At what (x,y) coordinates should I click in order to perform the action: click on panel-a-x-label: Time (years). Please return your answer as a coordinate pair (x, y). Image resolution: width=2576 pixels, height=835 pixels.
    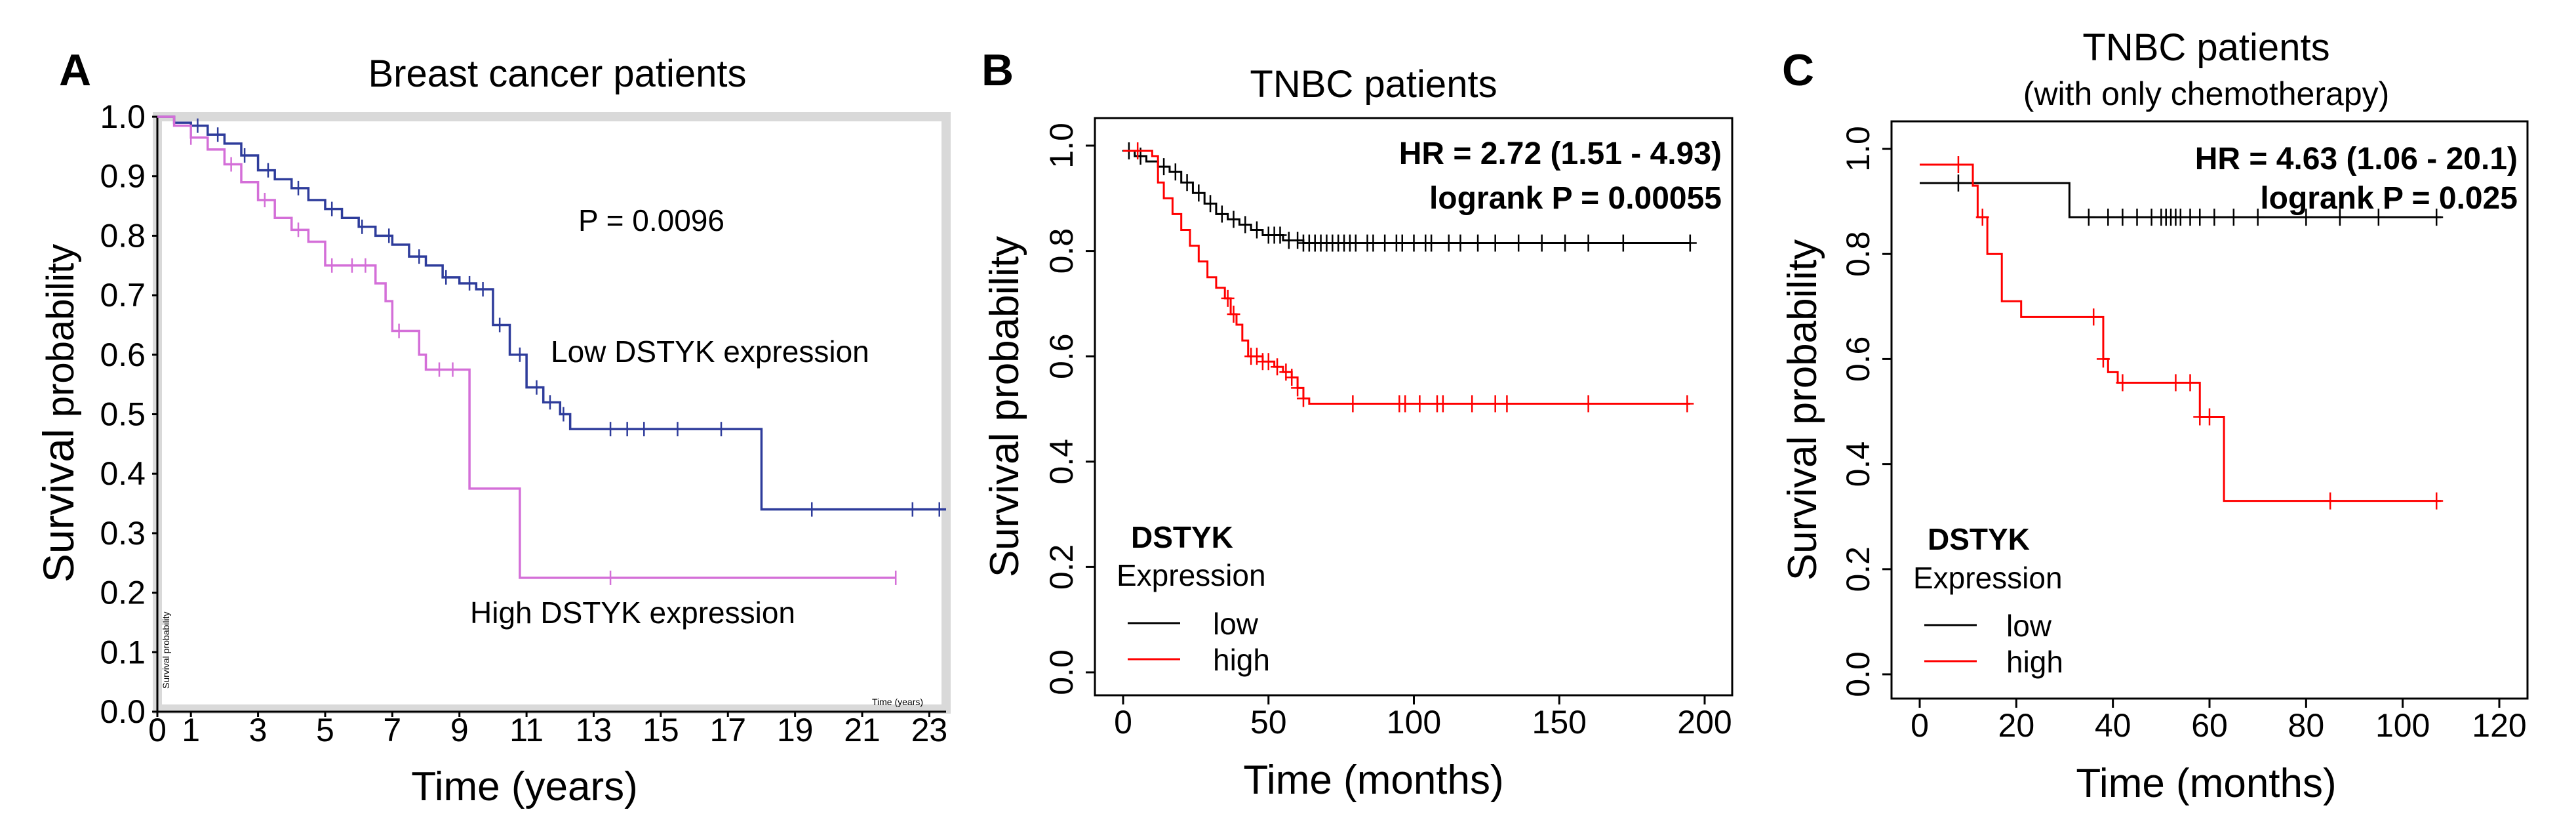
    Looking at the image, I should click on (524, 786).